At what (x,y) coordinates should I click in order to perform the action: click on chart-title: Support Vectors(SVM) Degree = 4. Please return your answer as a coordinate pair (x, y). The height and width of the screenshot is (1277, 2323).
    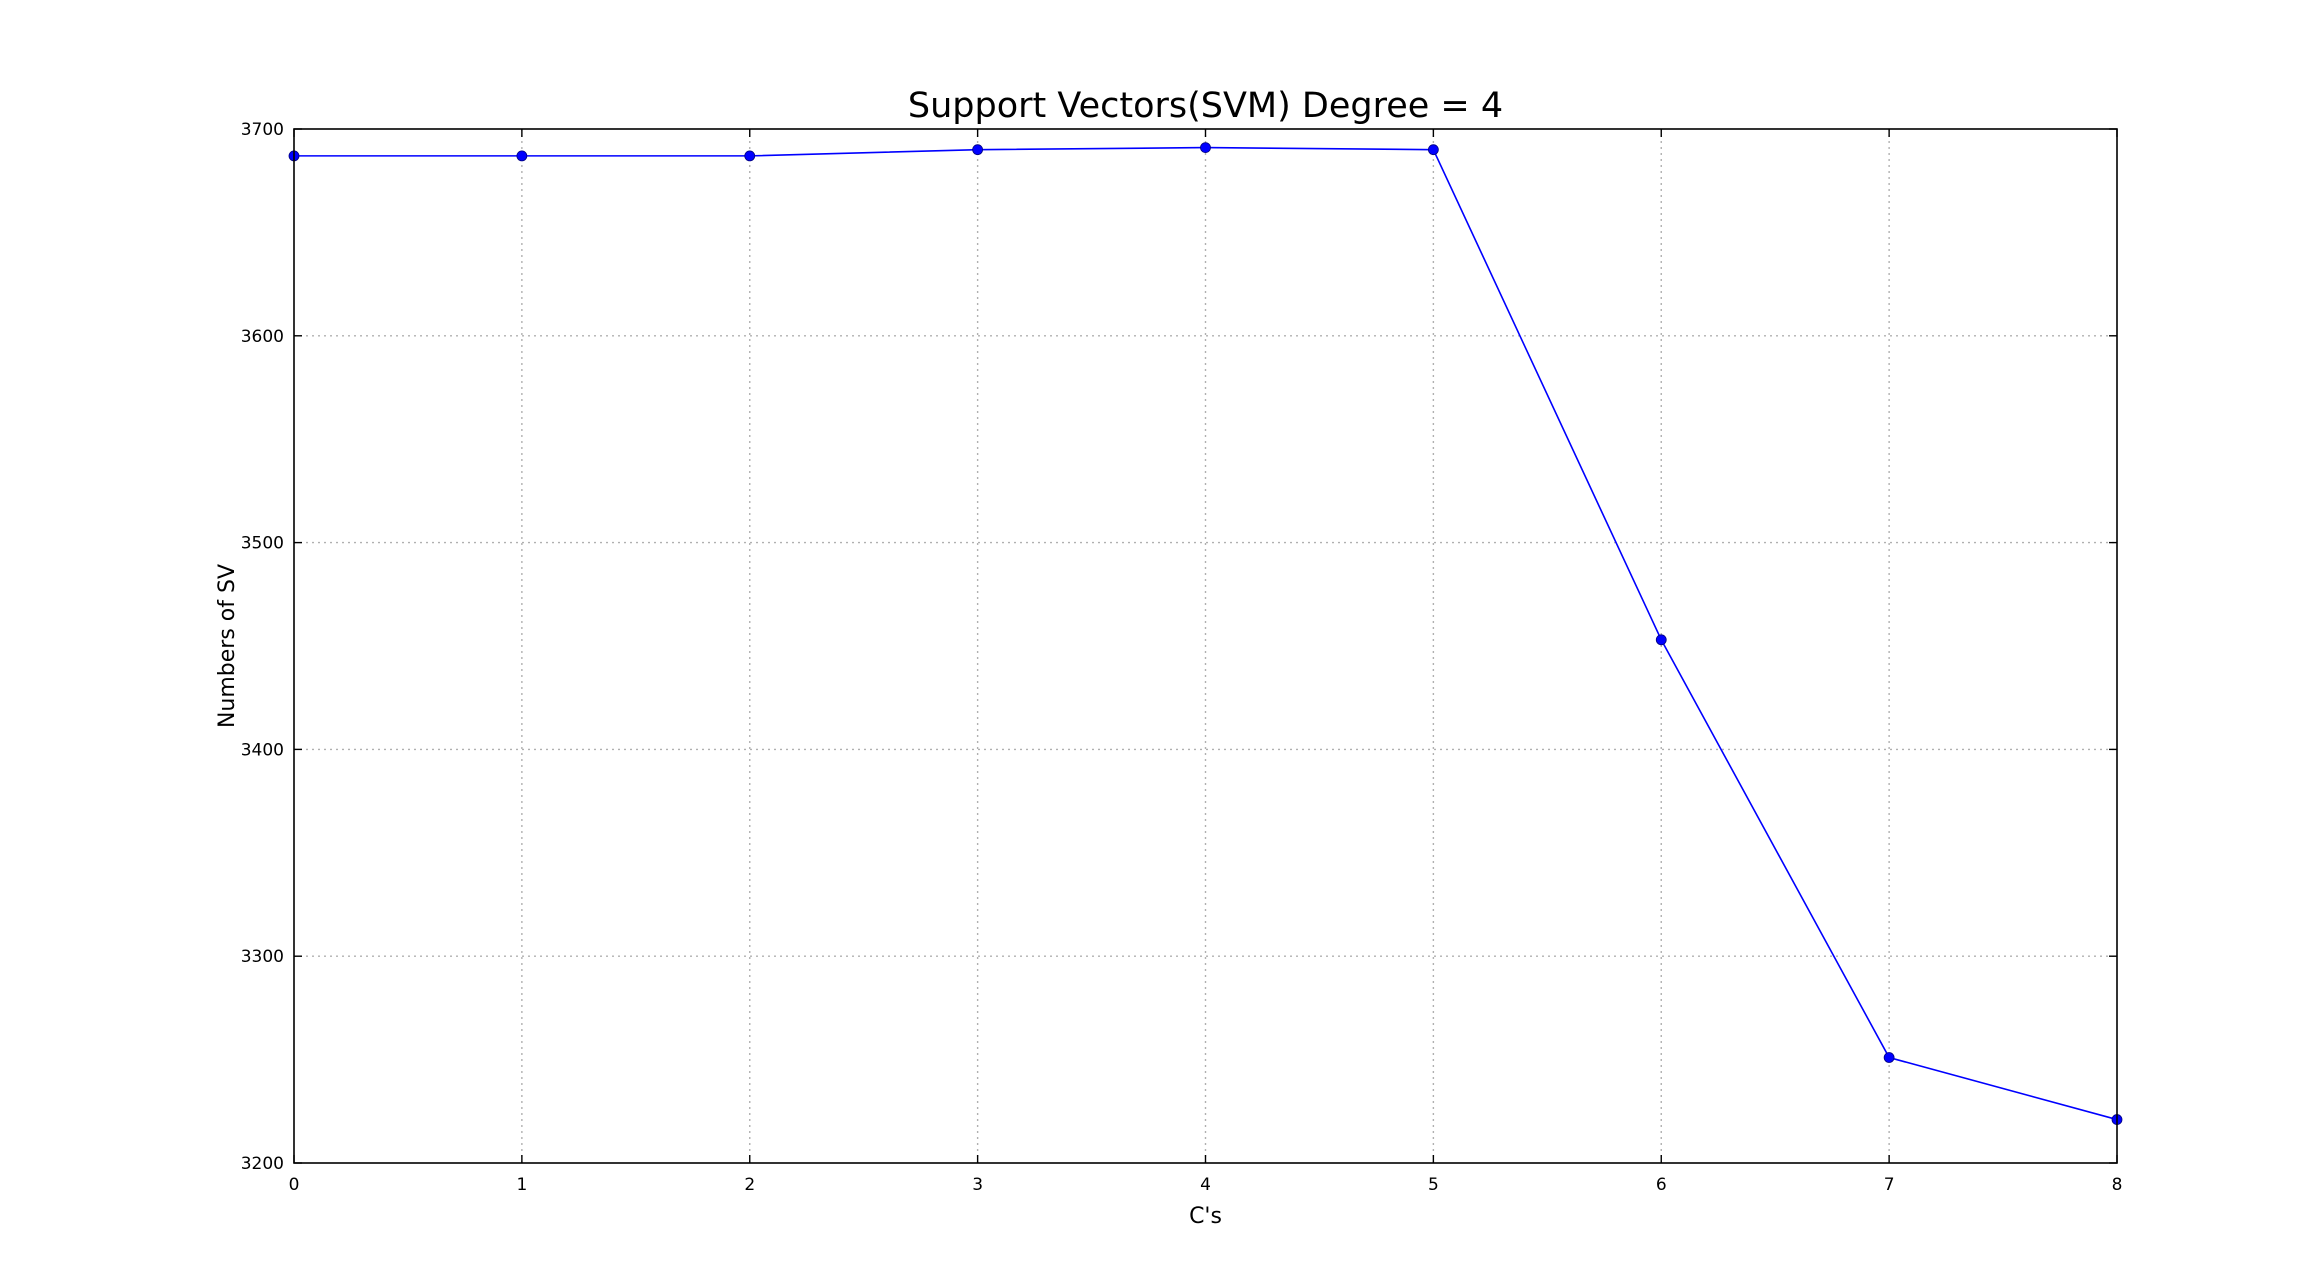
    Looking at the image, I should click on (1205, 106).